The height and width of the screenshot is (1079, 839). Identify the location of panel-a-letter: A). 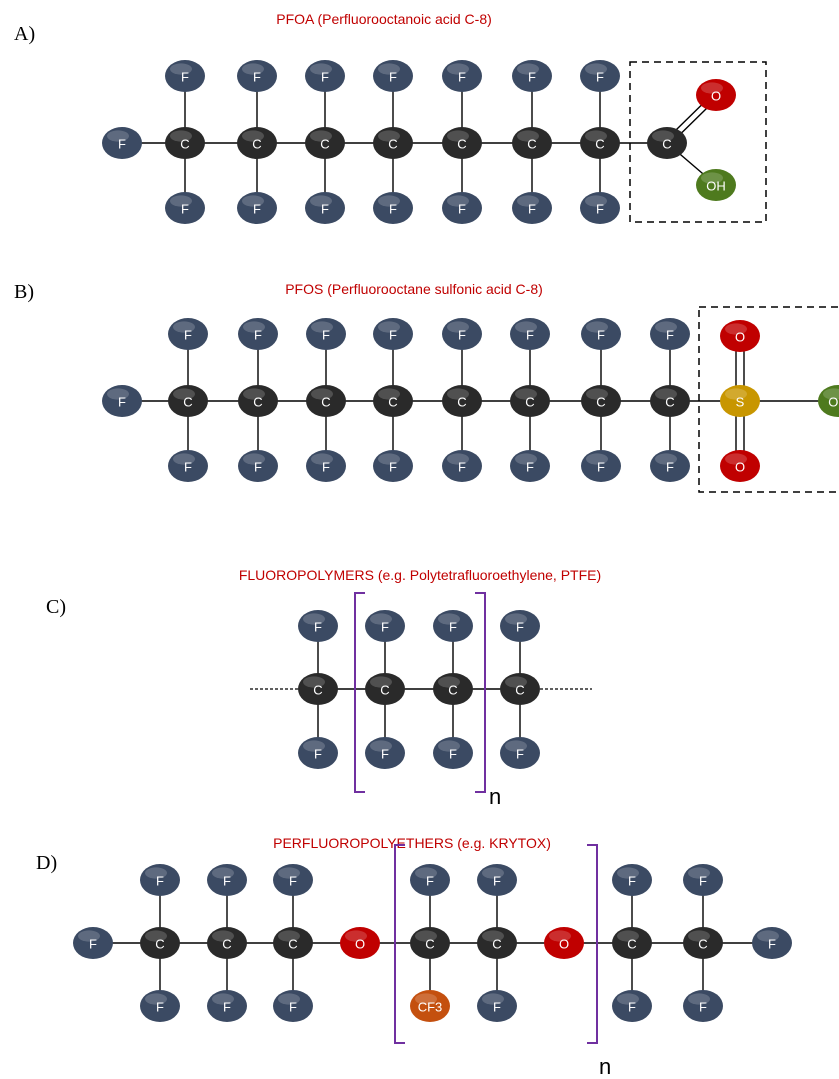
(24, 34).